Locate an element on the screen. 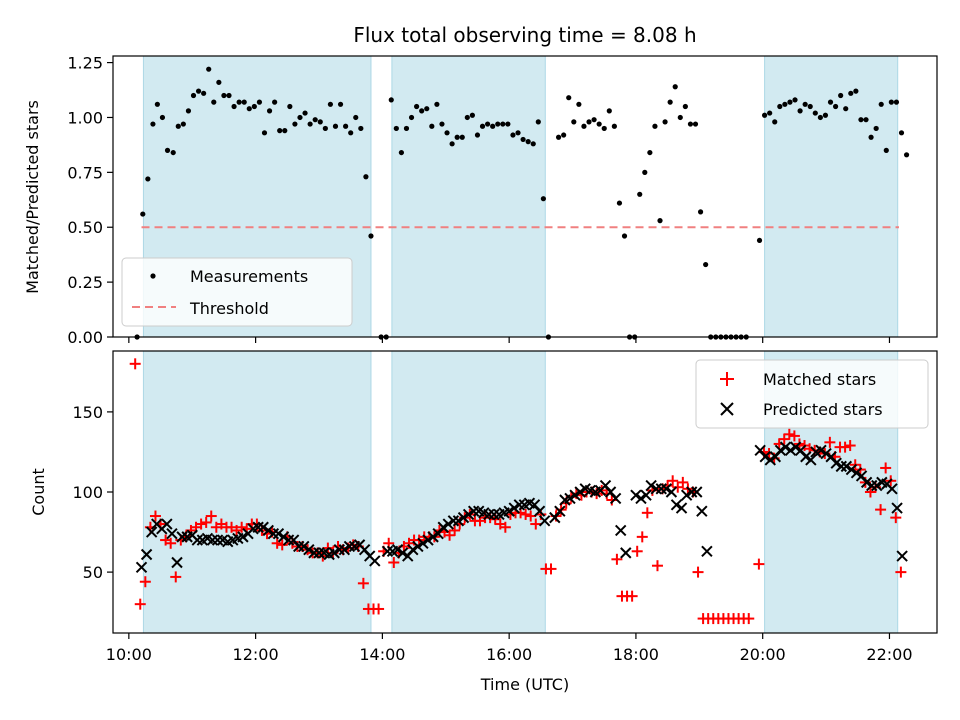 This screenshot has width=960, height=720. count-ytick-label-0: 50 is located at coordinates (93, 572).